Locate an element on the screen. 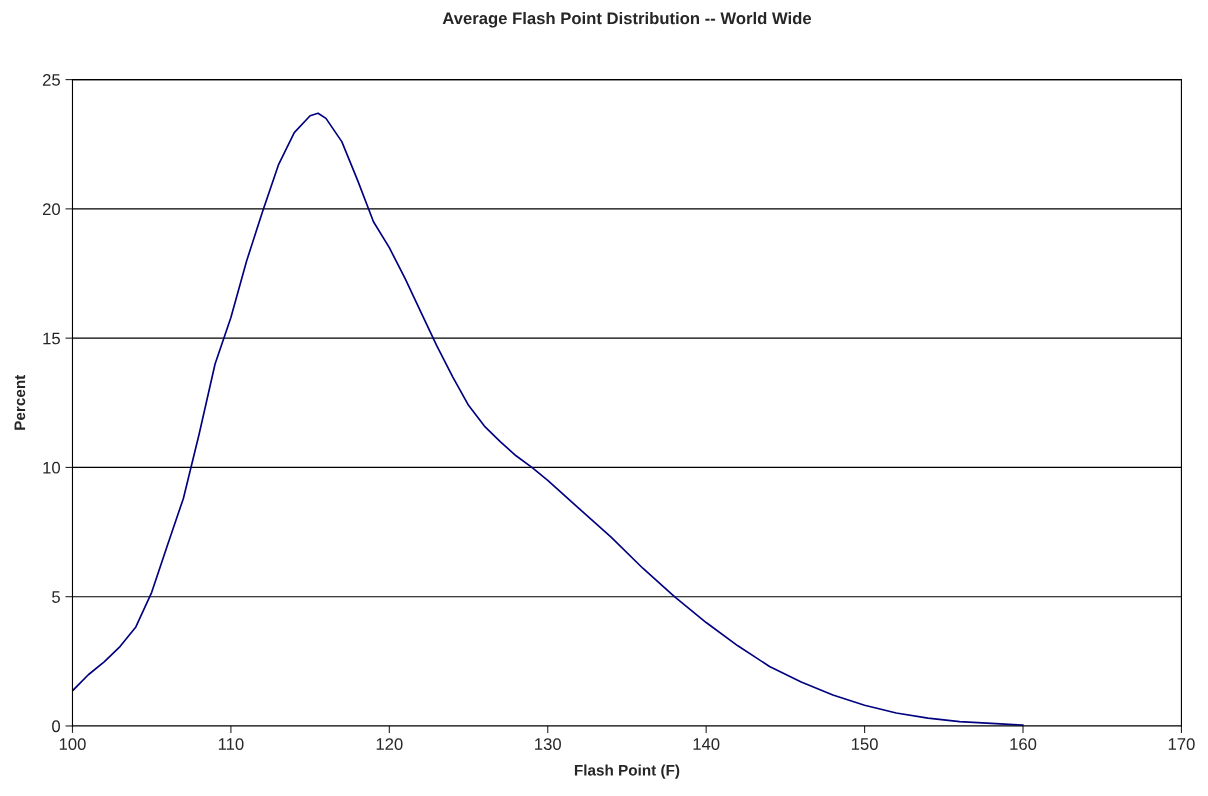 This screenshot has height=796, width=1208. y-tick-label: 10 is located at coordinates (52, 467).